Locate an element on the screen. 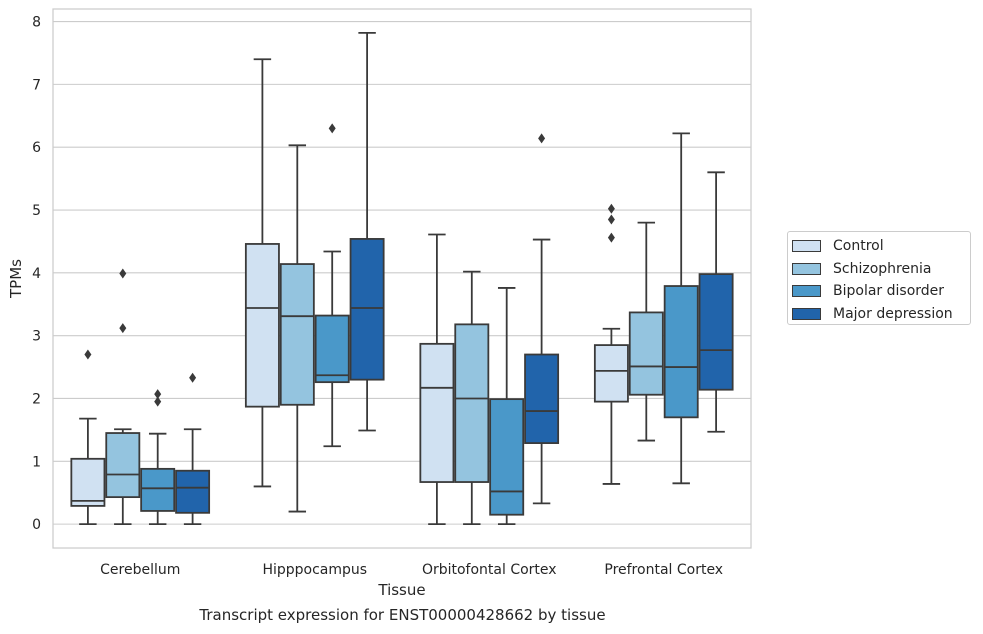  legend-item: Bipolar disorder is located at coordinates (881, 291).